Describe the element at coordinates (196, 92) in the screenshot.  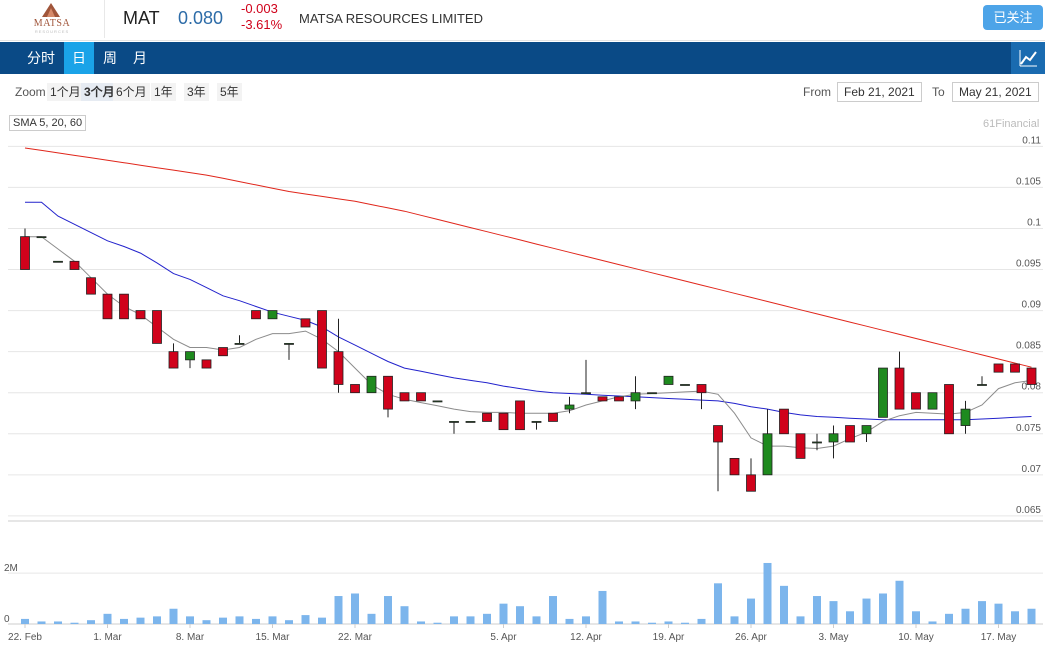
I see `zoom-3y-button: 3年` at that location.